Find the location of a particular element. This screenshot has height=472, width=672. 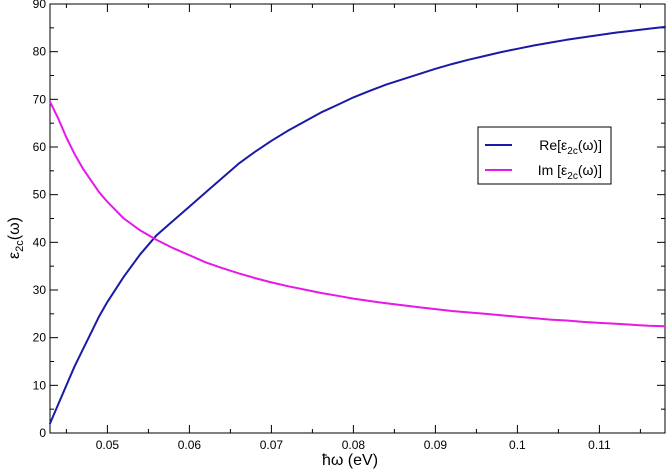

legend: Re[ε2c(ω)] Im [ε2c(ω)] is located at coordinates (544, 155).